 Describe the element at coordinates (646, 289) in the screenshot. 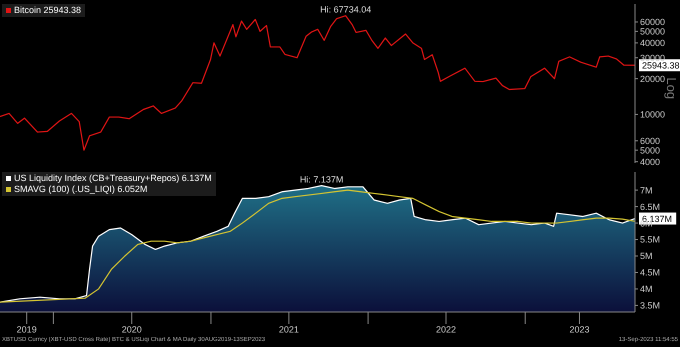

I see `y-tick-label: 4M` at that location.